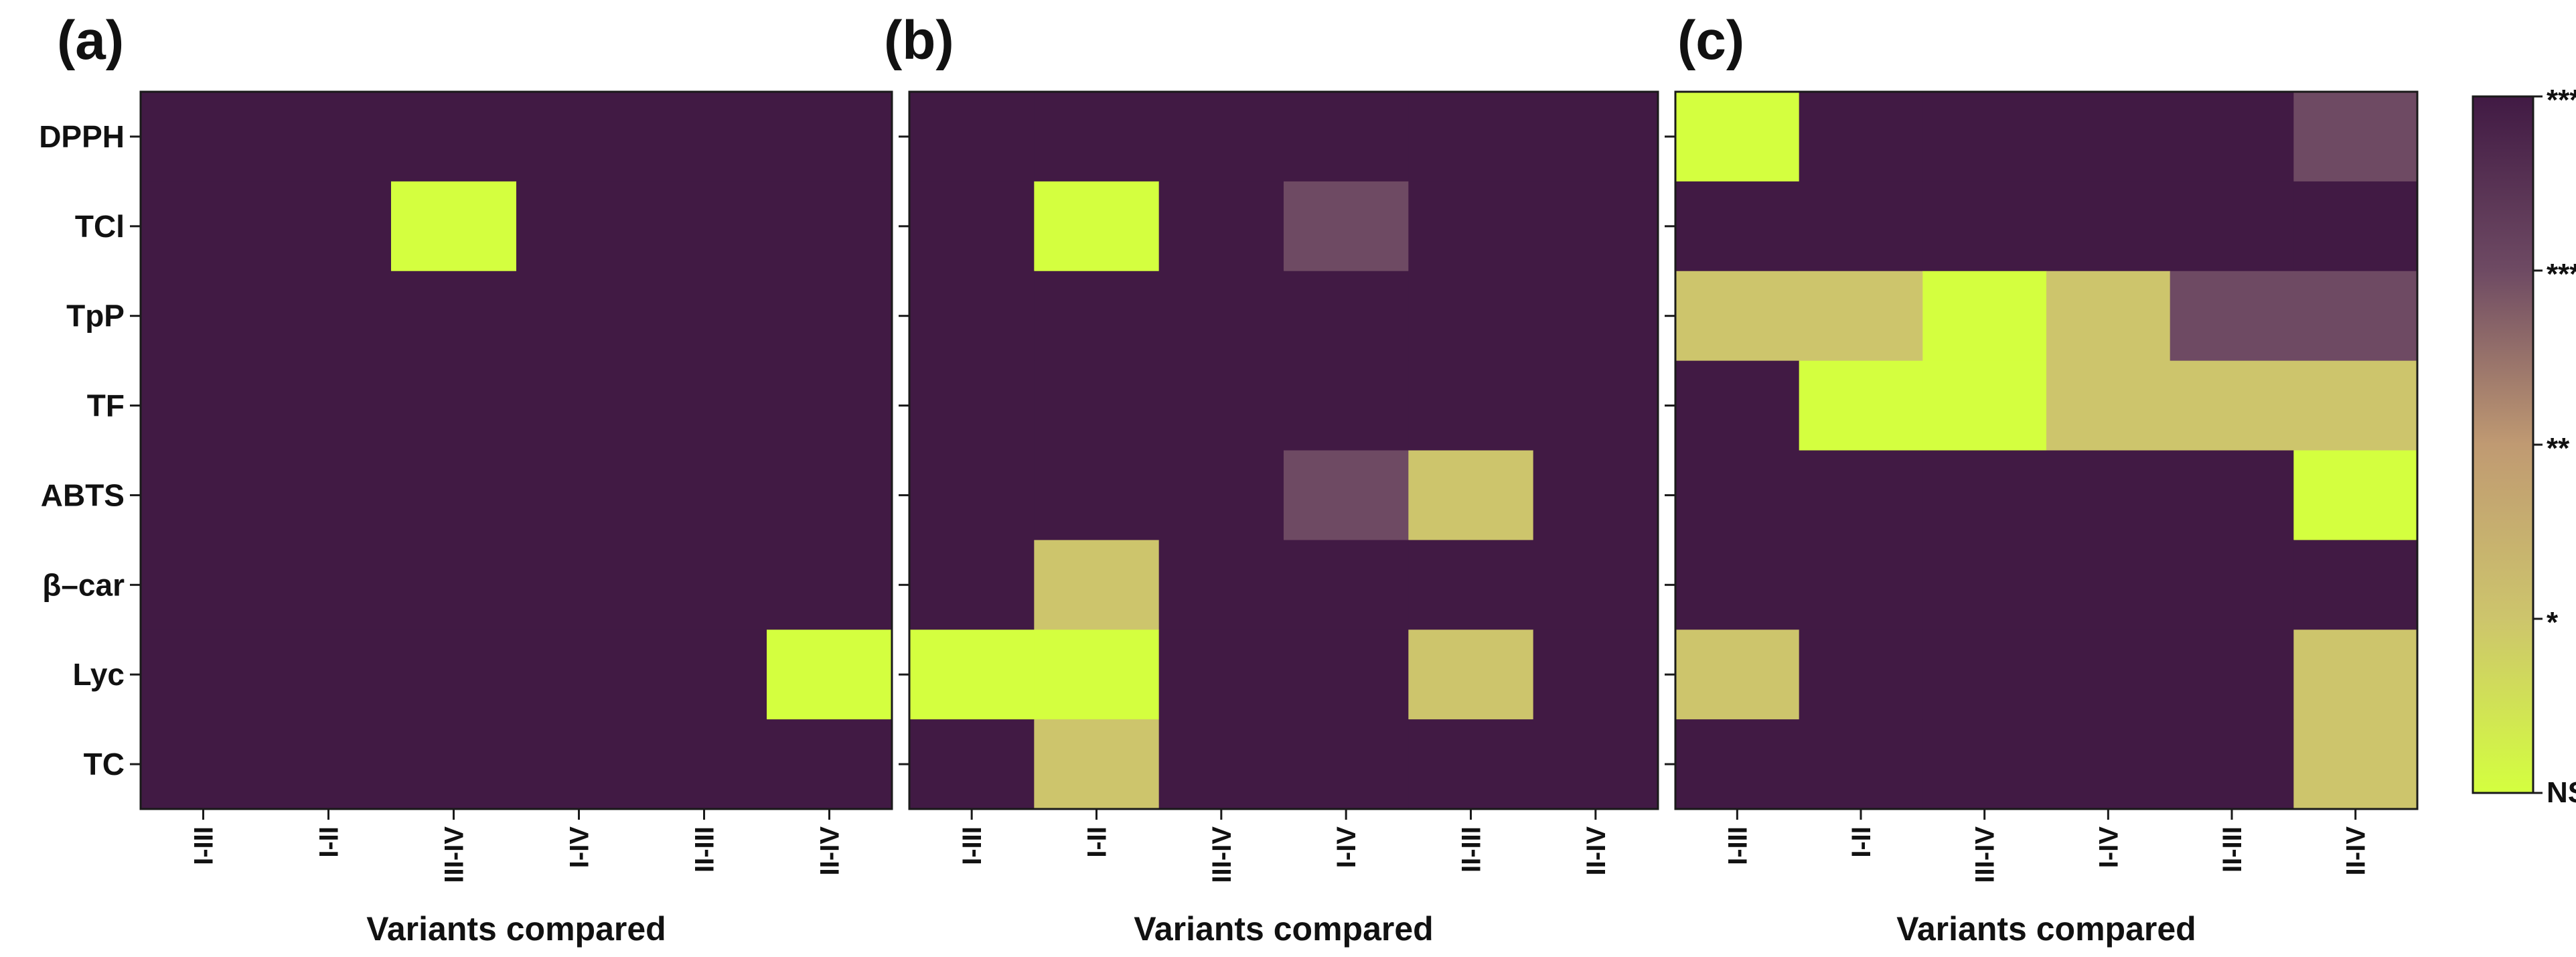 Image resolution: width=2576 pixels, height=957 pixels. I want to click on heatmap-cell-a-tc-ii-iv, so click(830, 764).